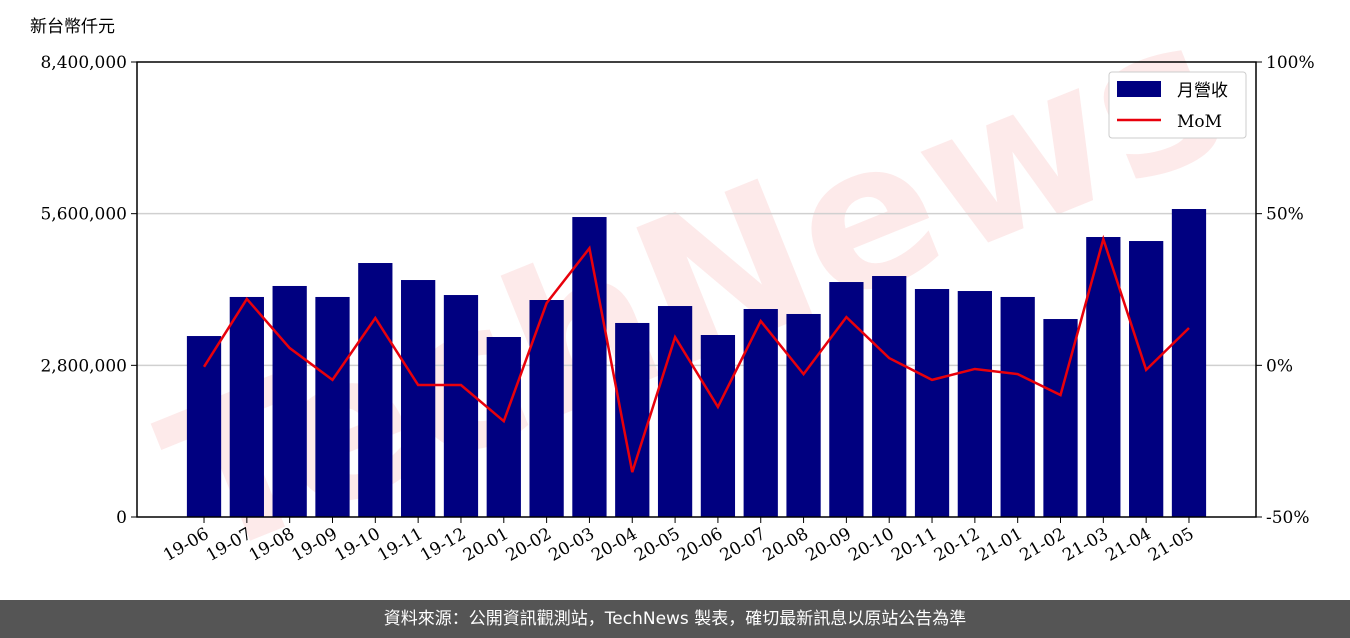  What do you see at coordinates (1288, 518) in the screenshot?
I see `y2-tick-label: -50%` at bounding box center [1288, 518].